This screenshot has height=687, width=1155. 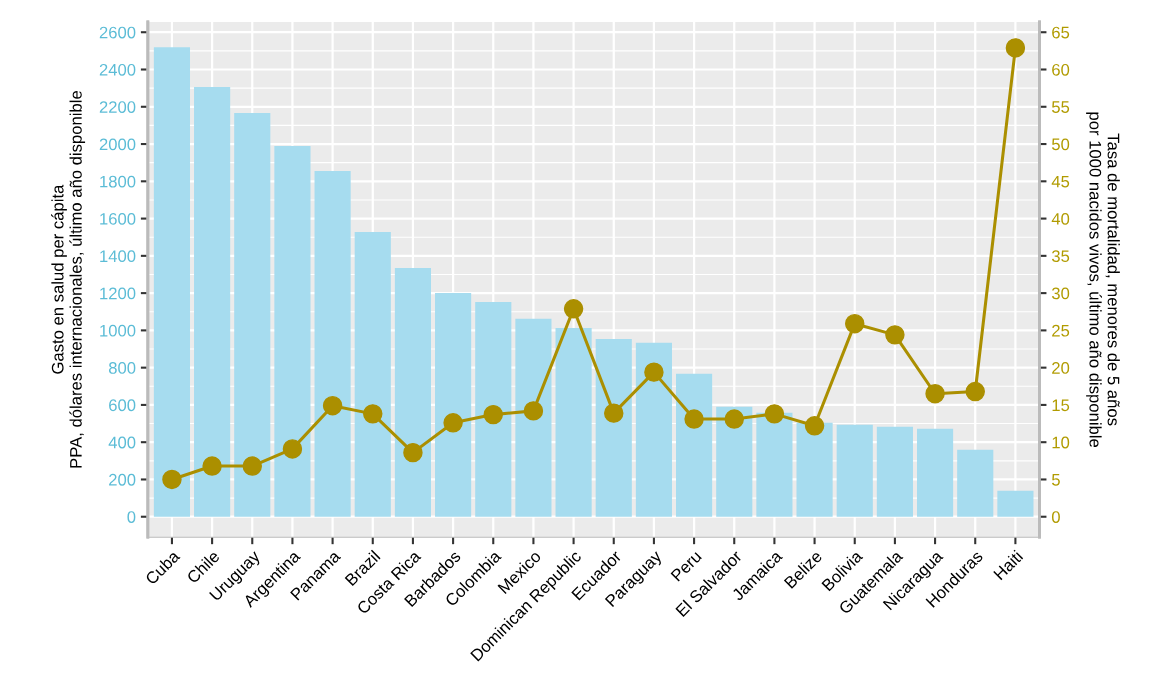 I want to click on y-tick-label: 800, so click(x=122, y=368).